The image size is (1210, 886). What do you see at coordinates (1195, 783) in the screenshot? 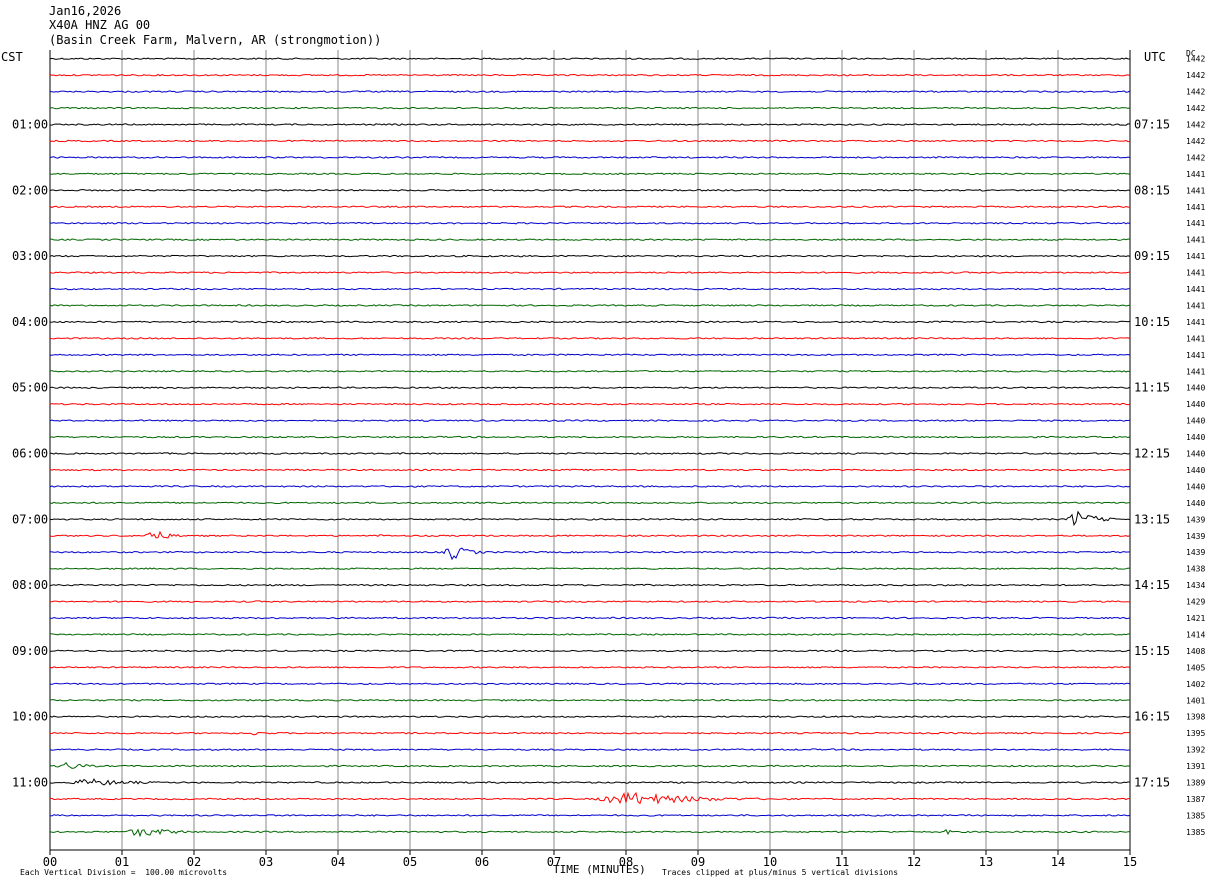
I see `dc-value: 1389` at bounding box center [1195, 783].